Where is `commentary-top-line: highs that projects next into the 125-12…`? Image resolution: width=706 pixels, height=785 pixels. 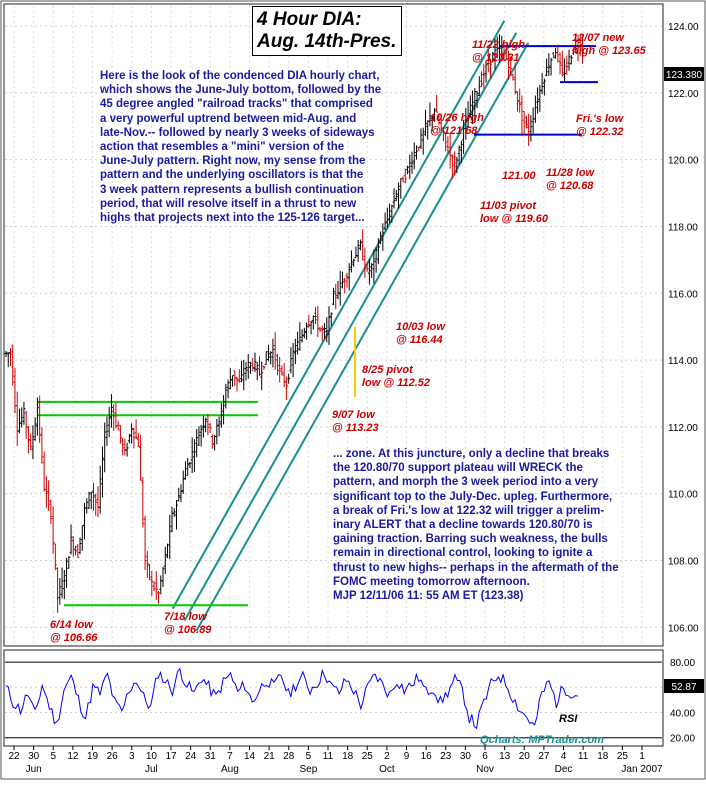 commentary-top-line: highs that projects next into the 125-12… is located at coordinates (232, 218).